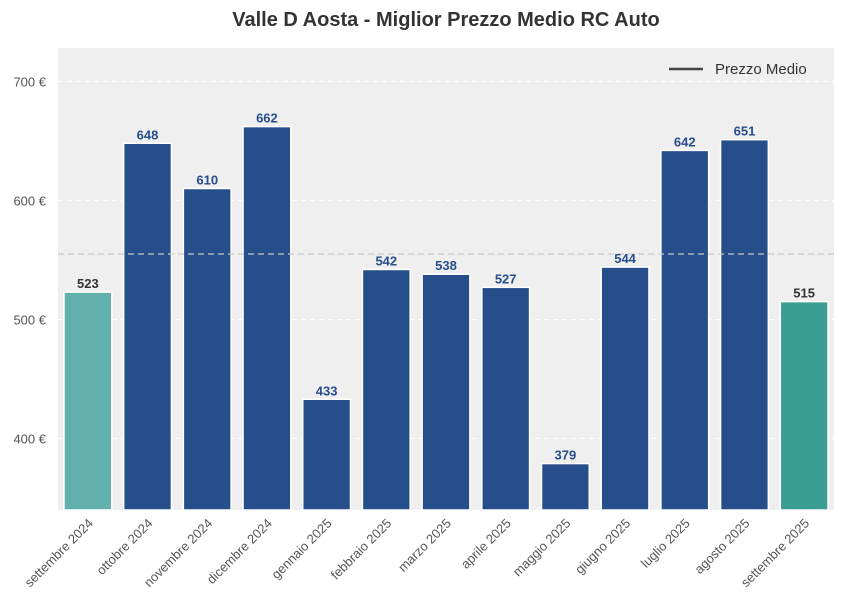 The width and height of the screenshot is (852, 610). I want to click on x-tick-label: giugno 2025, so click(602, 546).